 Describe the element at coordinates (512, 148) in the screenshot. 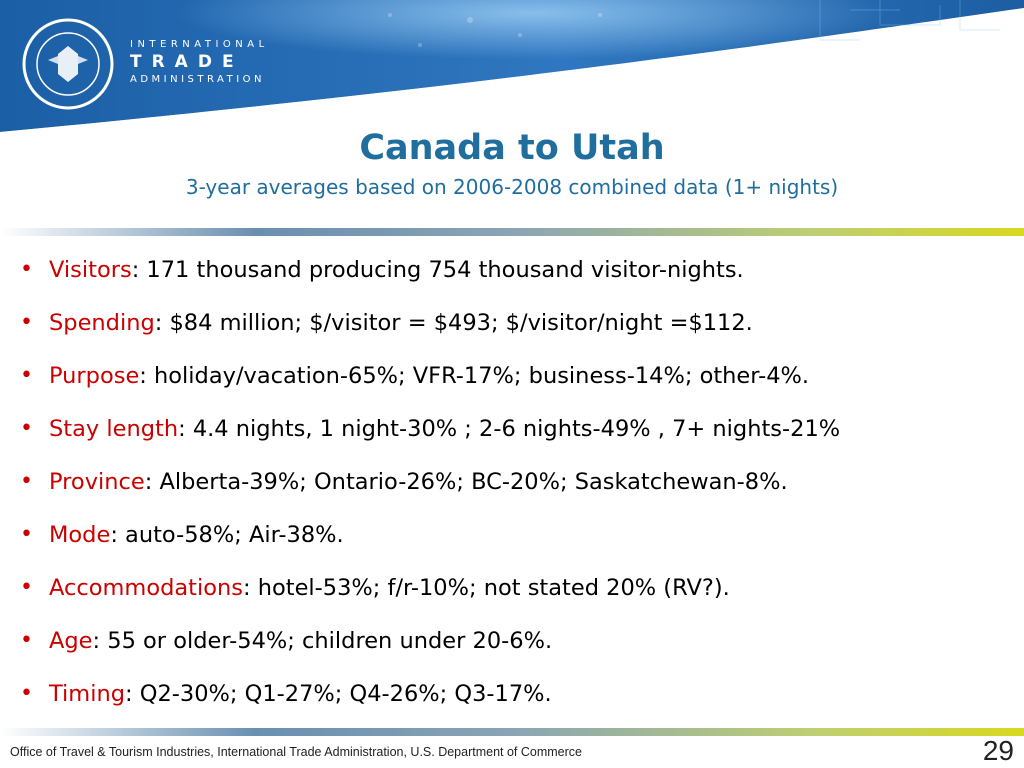

I see `slide-title: Canada to Utah` at that location.